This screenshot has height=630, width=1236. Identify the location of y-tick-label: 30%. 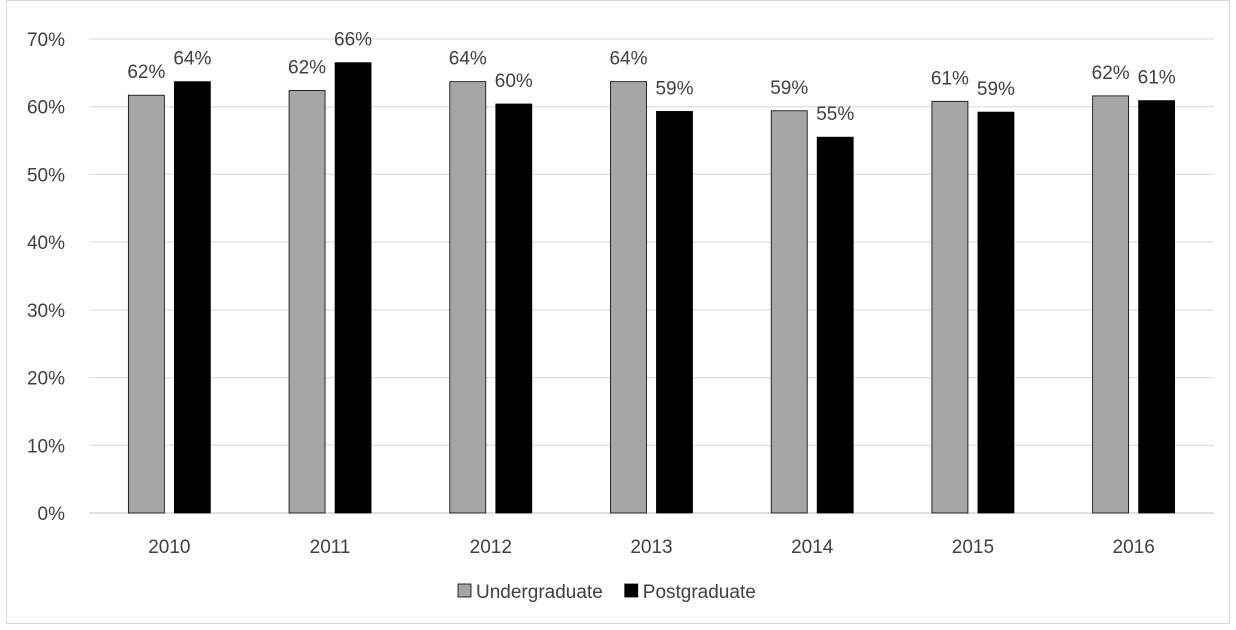
(46, 311).